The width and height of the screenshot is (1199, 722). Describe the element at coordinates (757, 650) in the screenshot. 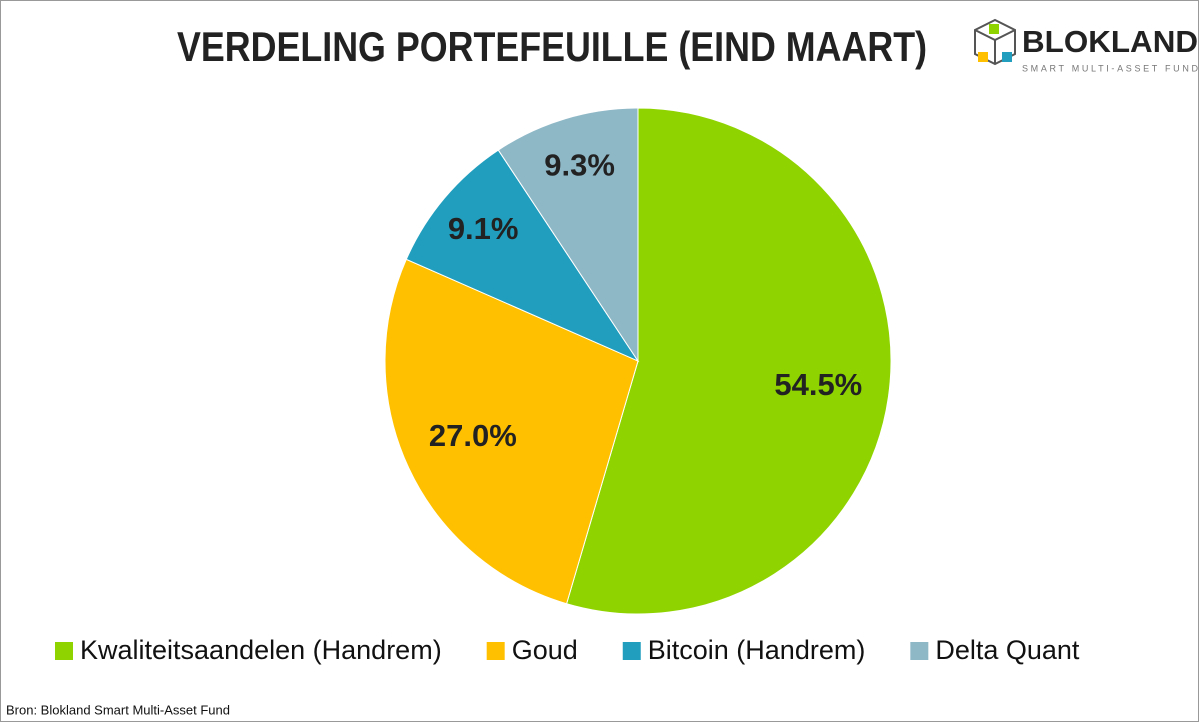

I see `legend-label: Bitcoin (Handrem)` at that location.